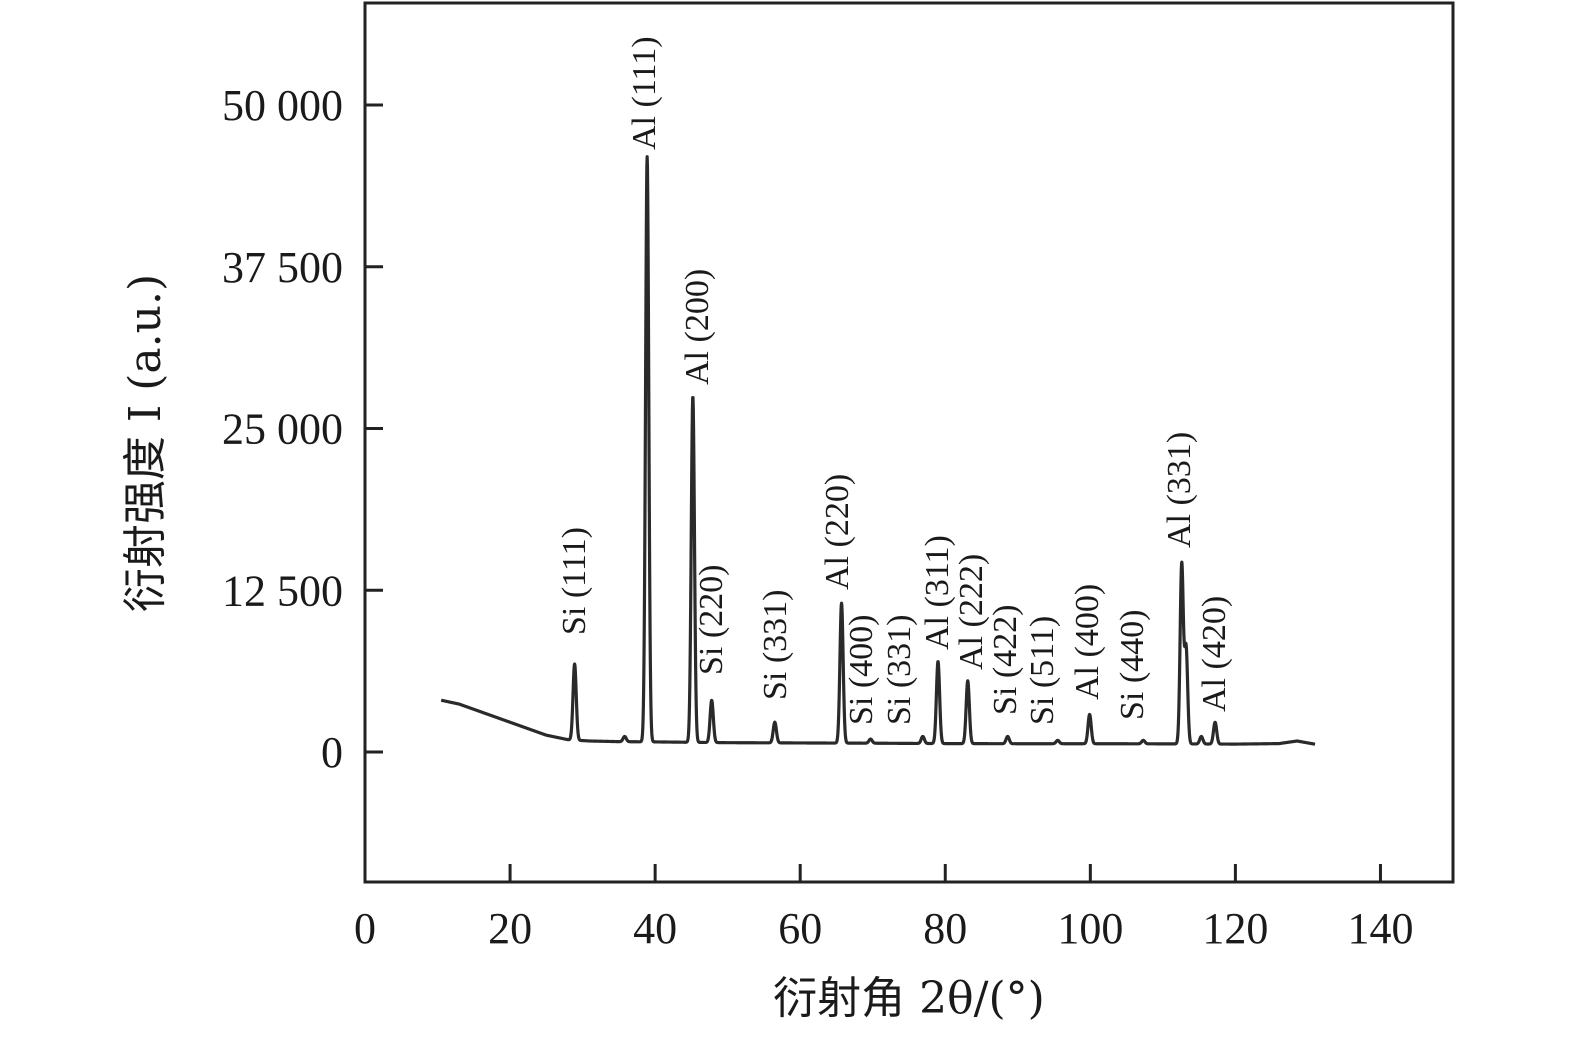 The width and height of the screenshot is (1575, 1037). Describe the element at coordinates (1235, 928) in the screenshot. I see `x-tick-label: 120` at that location.